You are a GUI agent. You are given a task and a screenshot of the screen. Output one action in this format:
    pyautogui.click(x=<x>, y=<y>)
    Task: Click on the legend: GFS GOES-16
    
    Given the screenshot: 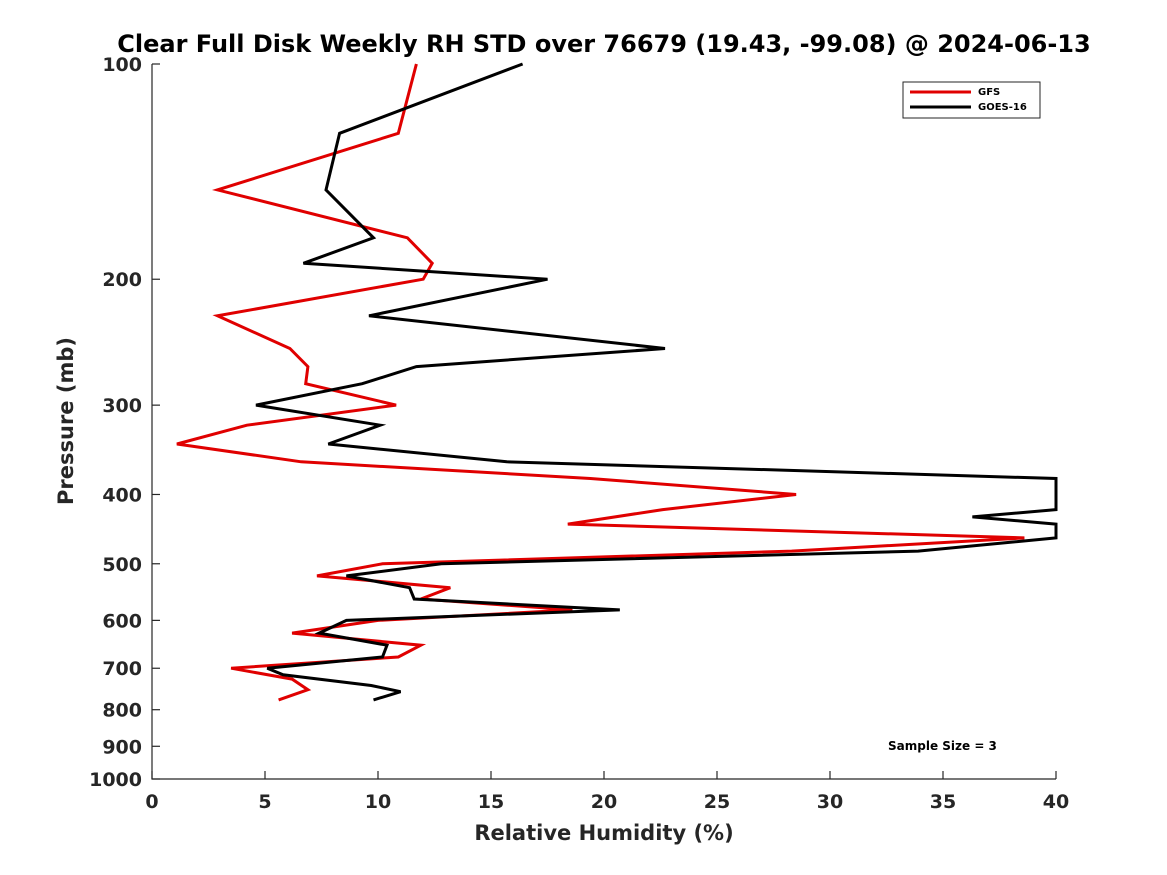 What is the action you would take?
    pyautogui.click(x=971, y=100)
    